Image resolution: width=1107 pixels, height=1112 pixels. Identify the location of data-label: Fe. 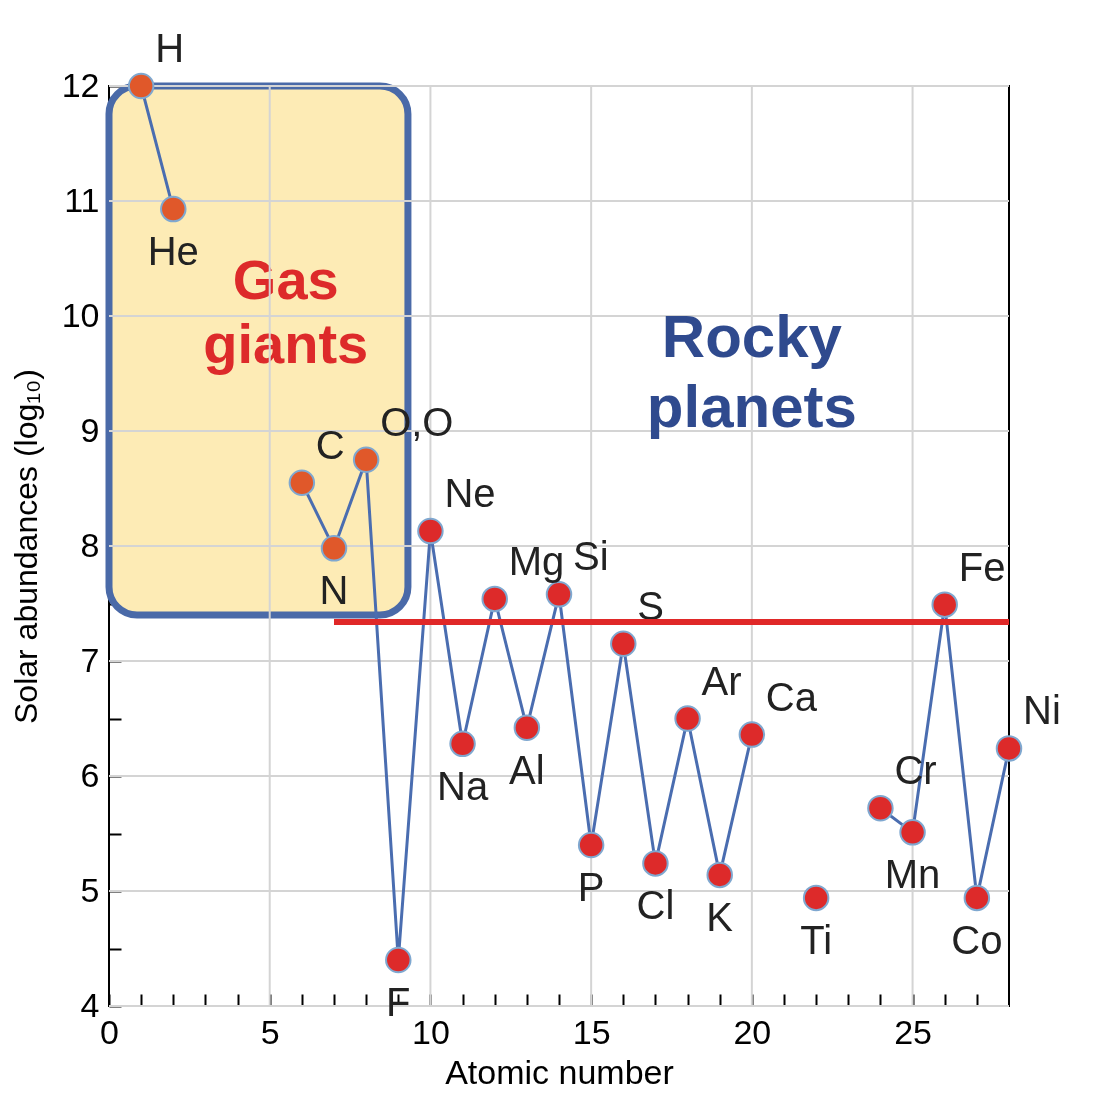
(982, 566).